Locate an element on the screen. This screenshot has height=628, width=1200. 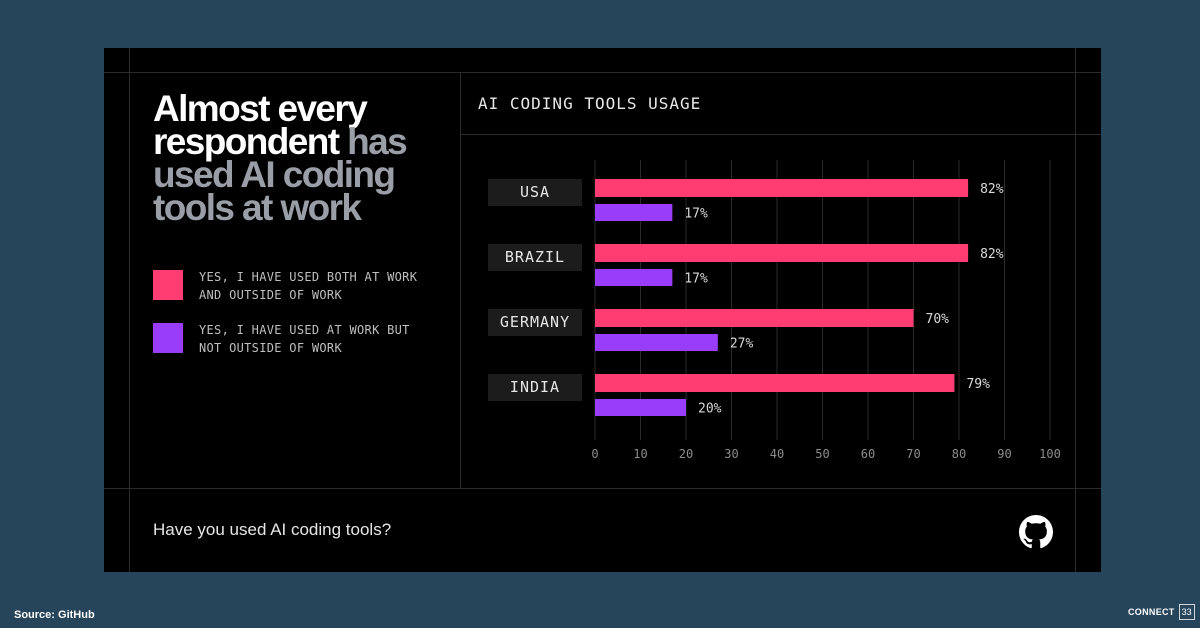
brand-name: CONNECT is located at coordinates (1151, 612).